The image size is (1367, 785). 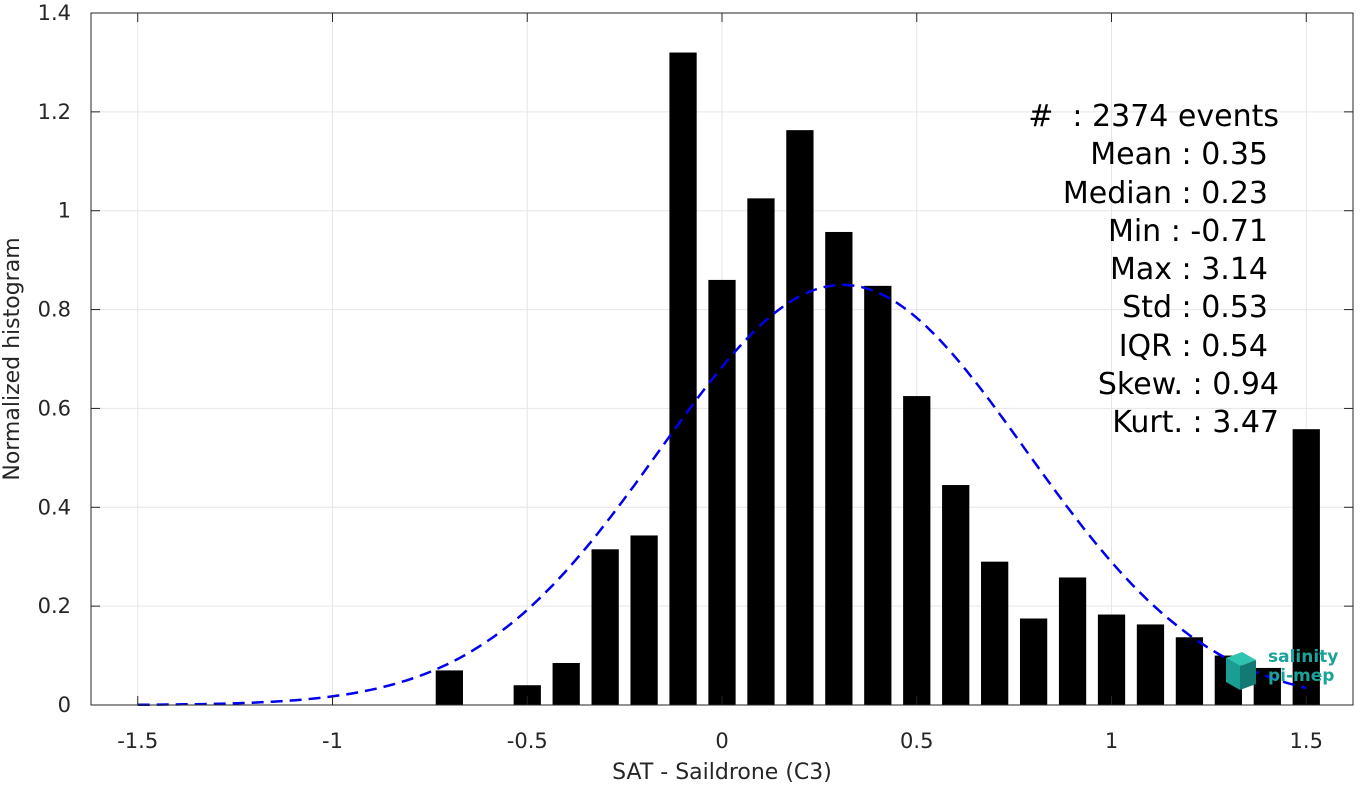 I want to click on x-axis-label: SAT - Saildrone (C3), so click(x=722, y=772).